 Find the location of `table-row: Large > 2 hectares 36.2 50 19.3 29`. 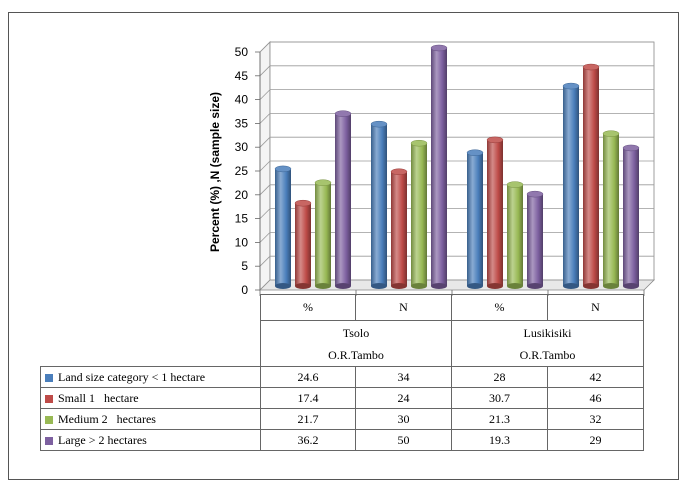

table-row: Large > 2 hectares 36.2 50 19.3 29 is located at coordinates (342, 440).